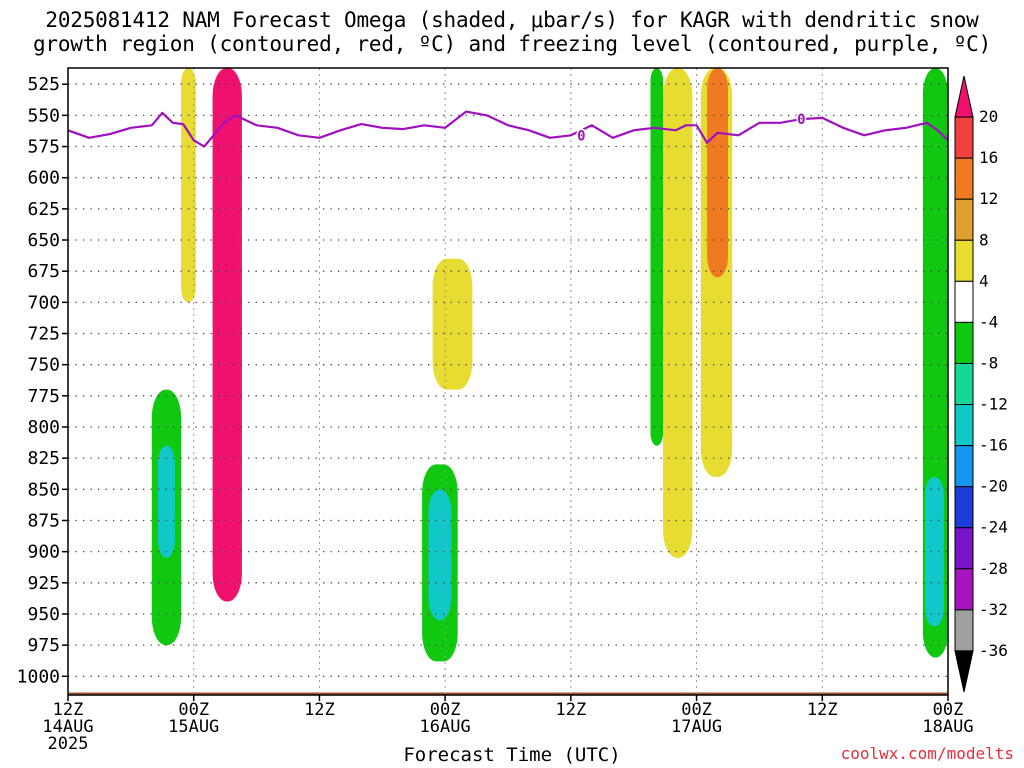 This screenshot has width=1024, height=768. I want to click on x-tick-label: 17AUG, so click(696, 727).